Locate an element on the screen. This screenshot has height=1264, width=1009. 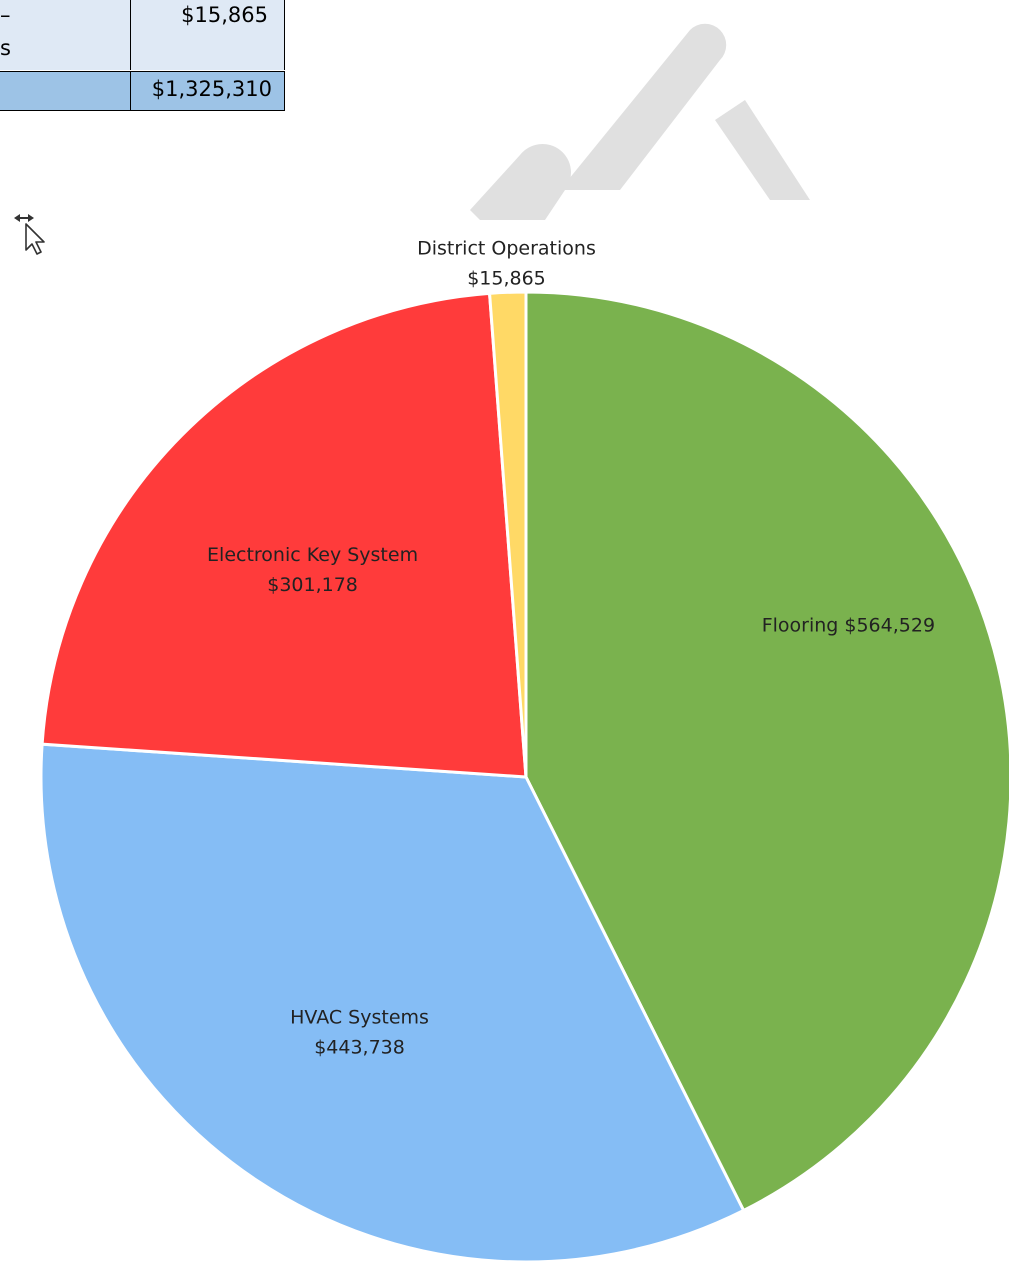
table-row-label-line1: – is located at coordinates (5, 15).